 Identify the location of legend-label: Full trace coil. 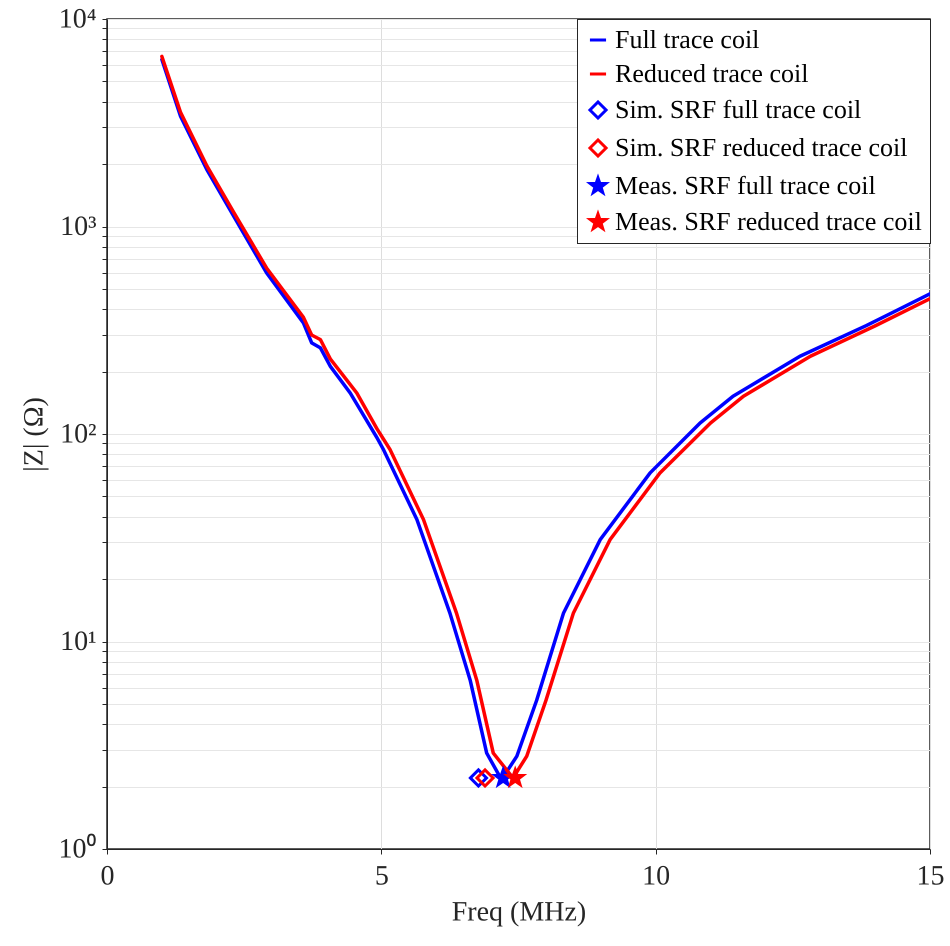
(687, 39).